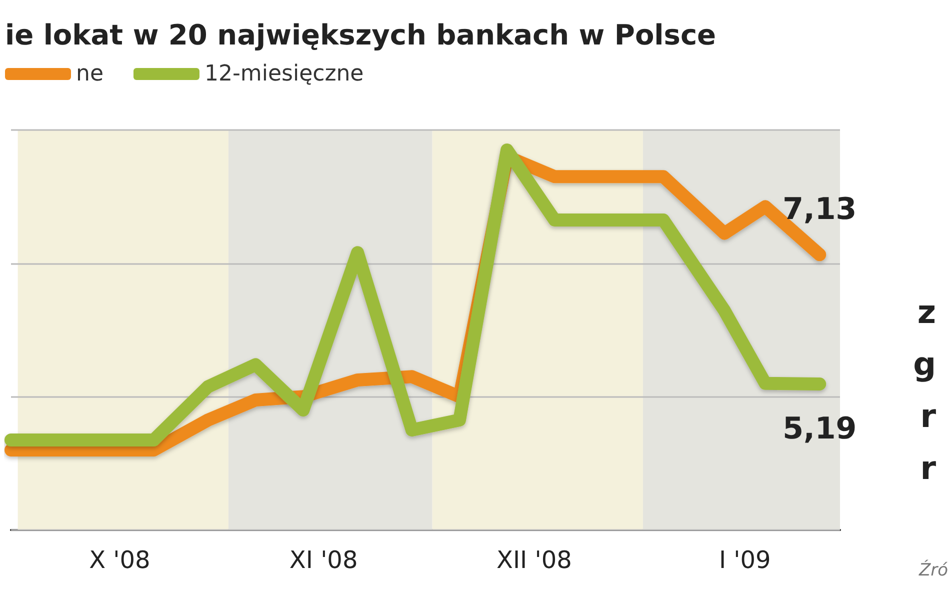 The width and height of the screenshot is (948, 593). Describe the element at coordinates (933, 570) in the screenshot. I see `text: Źró` at that location.